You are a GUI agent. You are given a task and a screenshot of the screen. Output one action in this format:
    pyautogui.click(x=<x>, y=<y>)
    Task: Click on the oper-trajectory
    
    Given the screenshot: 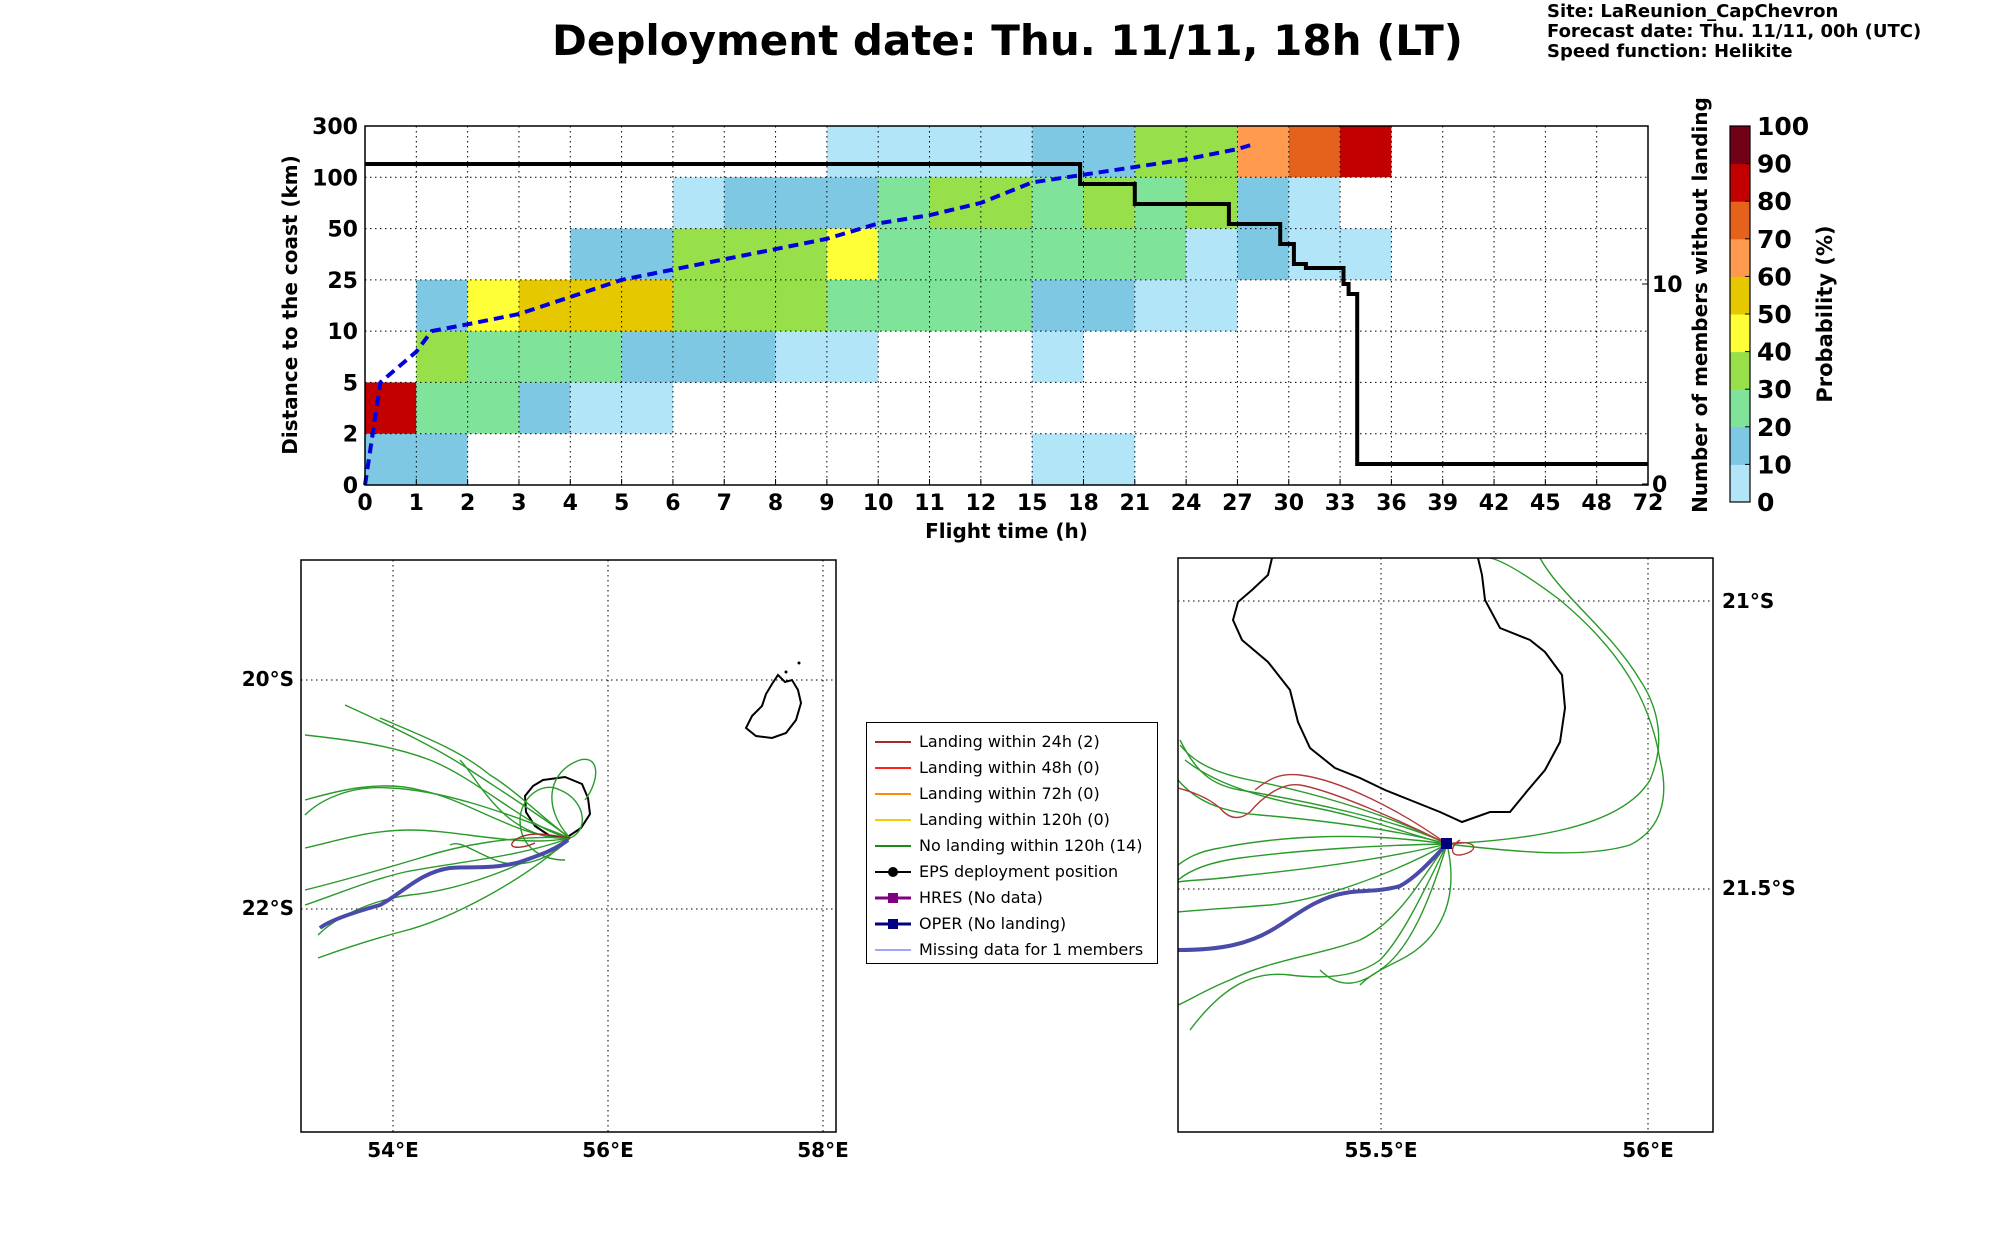 What is the action you would take?
    pyautogui.click(x=444, y=884)
    